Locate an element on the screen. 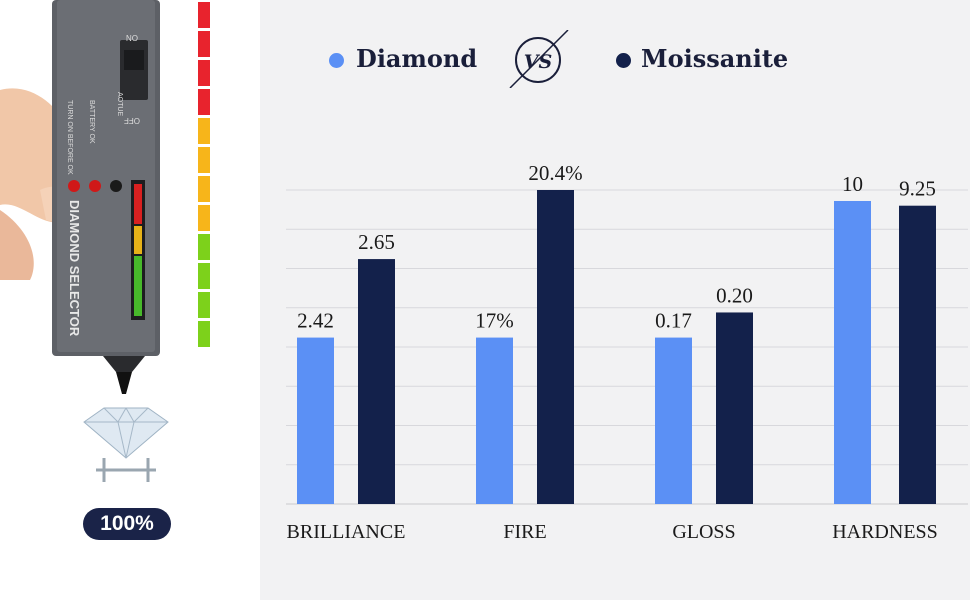 Image resolution: width=970 pixels, height=605 pixels. legend: Diamond VS Moissanite is located at coordinates (615, 60).